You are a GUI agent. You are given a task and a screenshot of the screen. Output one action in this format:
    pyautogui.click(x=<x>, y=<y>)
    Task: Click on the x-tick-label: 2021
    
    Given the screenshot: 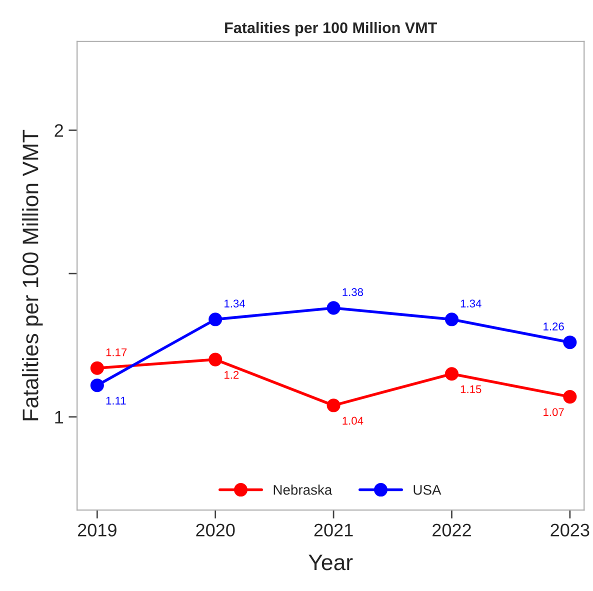 What is the action you would take?
    pyautogui.click(x=333, y=530)
    